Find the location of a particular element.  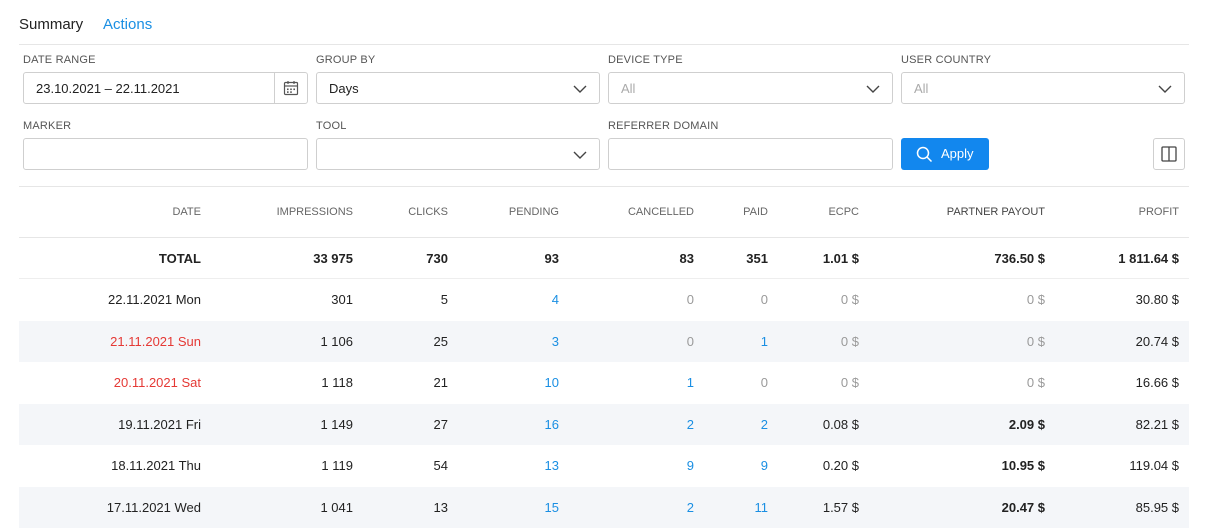

columns-toggle-button is located at coordinates (1169, 154).